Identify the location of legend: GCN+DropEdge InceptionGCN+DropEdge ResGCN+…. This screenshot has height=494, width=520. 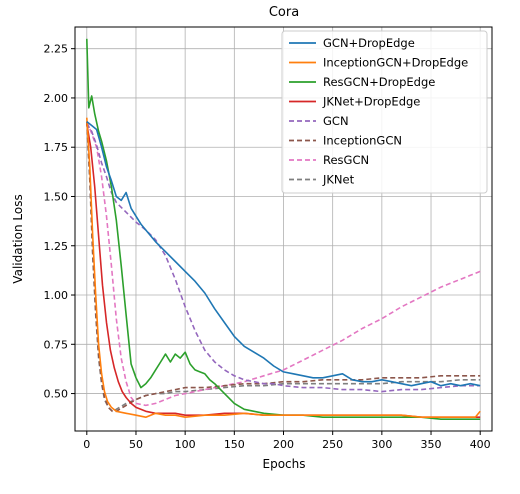
(384, 112).